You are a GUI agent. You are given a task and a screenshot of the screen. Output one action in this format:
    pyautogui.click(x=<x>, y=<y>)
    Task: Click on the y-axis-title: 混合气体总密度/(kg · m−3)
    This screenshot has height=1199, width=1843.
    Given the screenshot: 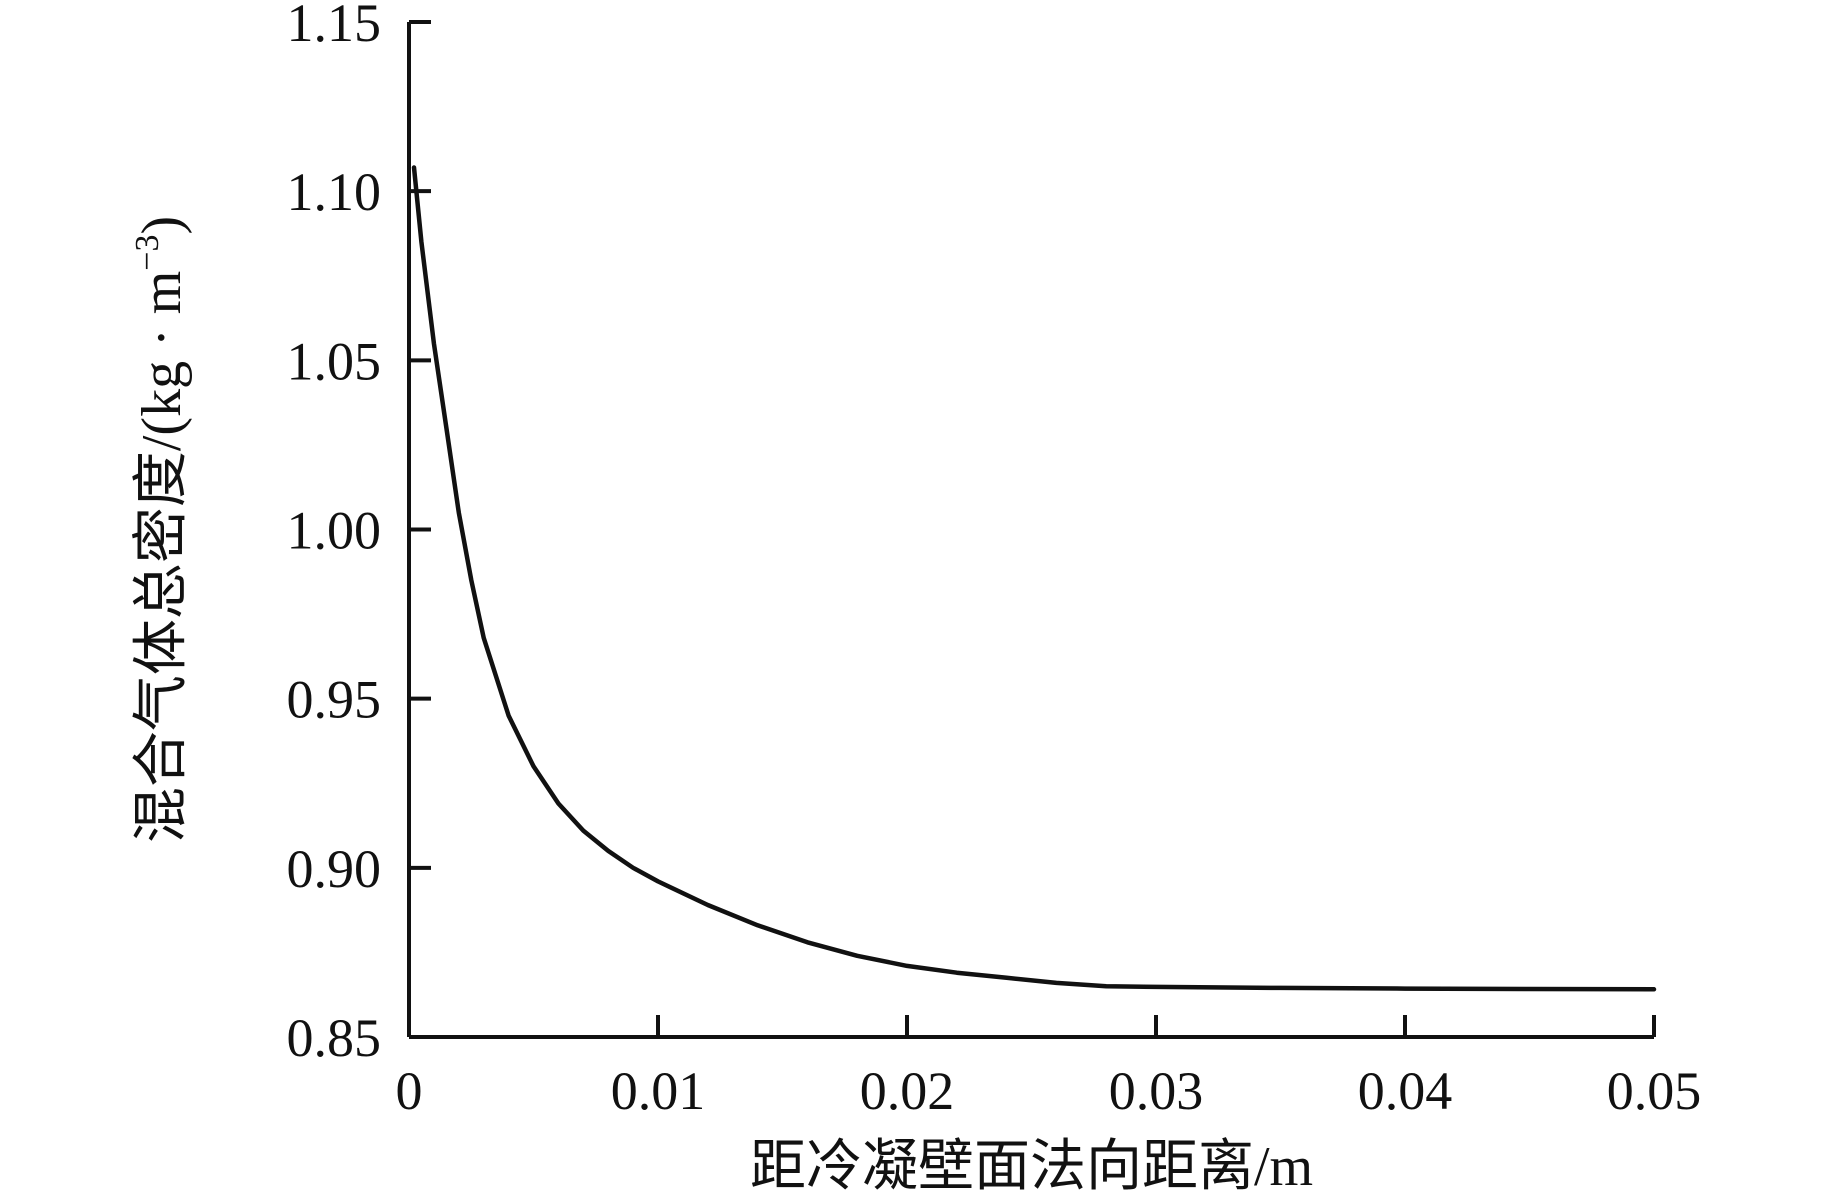 What is the action you would take?
    pyautogui.click(x=161, y=529)
    